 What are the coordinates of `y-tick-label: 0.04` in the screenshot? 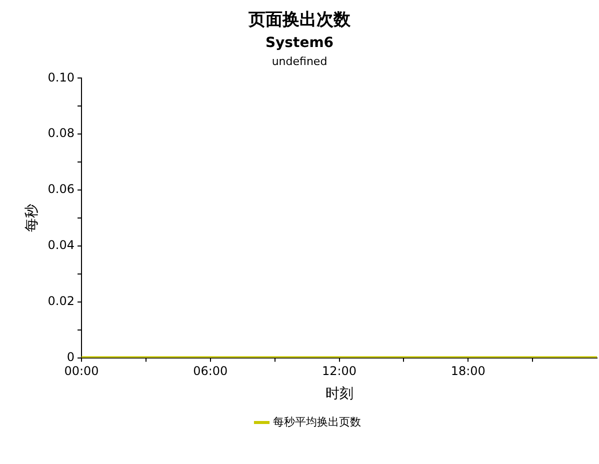 It's located at (61, 245).